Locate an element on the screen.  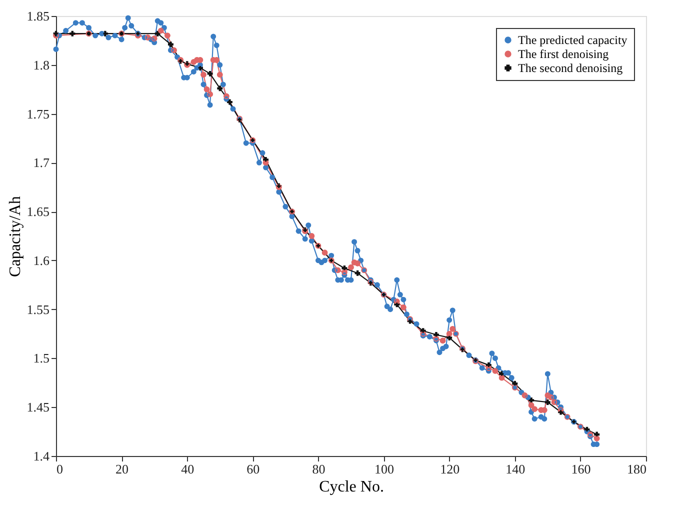
legend-label: The predicted capacity is located at coordinates (573, 40).